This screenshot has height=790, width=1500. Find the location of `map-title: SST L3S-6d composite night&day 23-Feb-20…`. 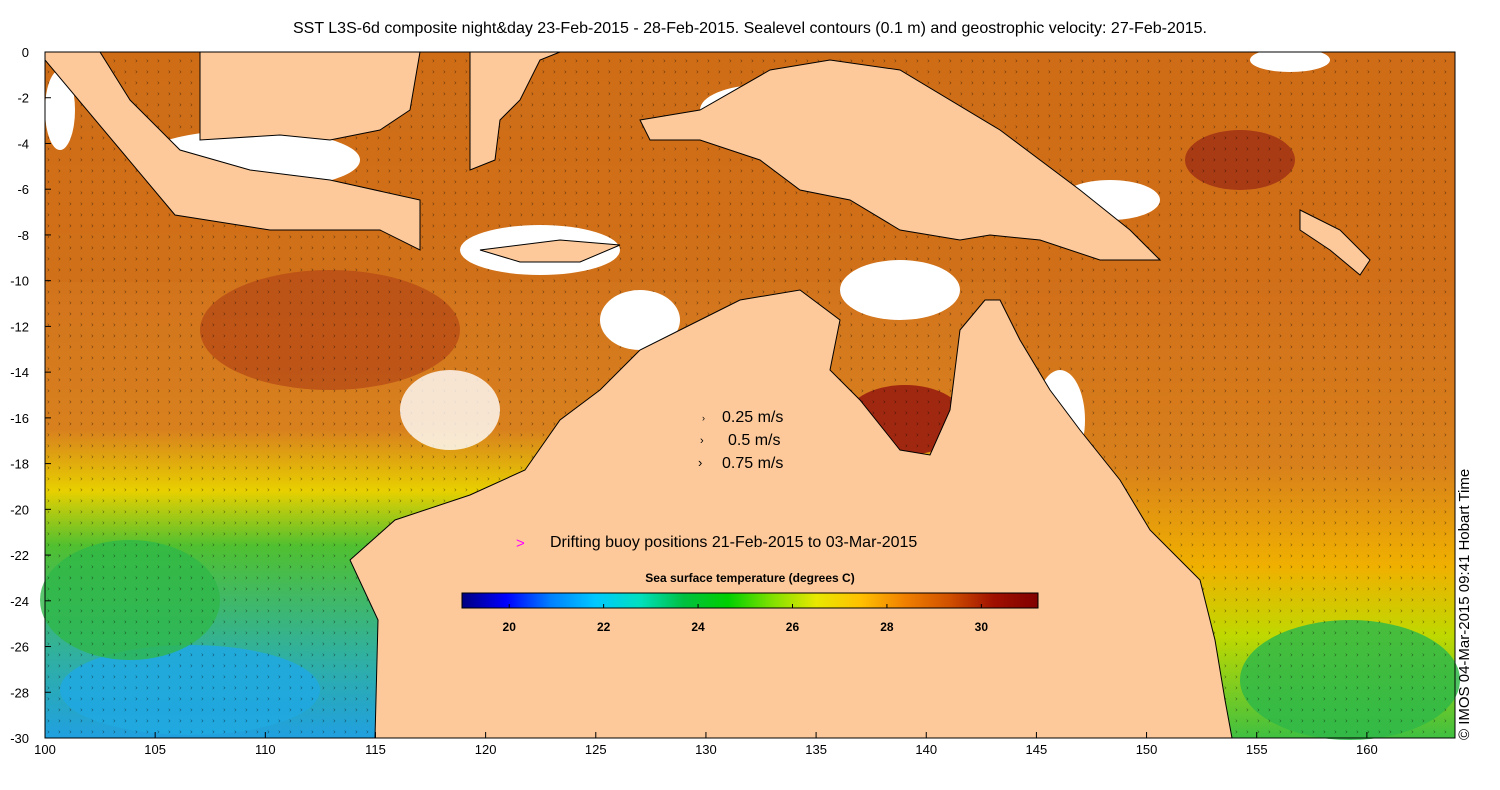

map-title: SST L3S-6d composite night&day 23-Feb-20… is located at coordinates (750, 28).